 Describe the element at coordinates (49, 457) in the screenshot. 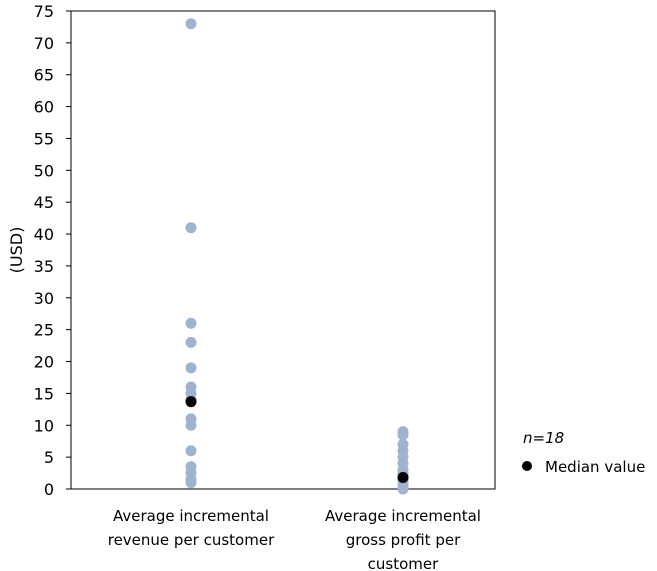

I see `y-tick-label: 5` at that location.